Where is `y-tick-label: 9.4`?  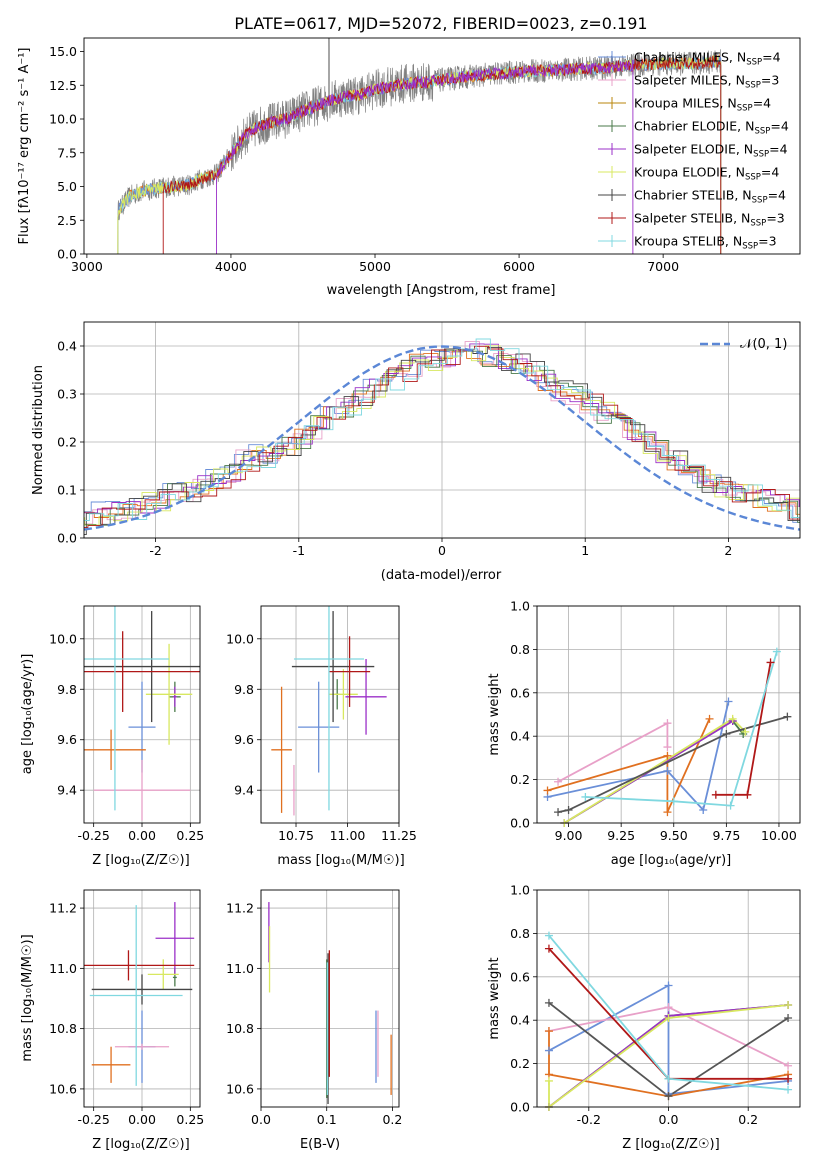 y-tick-label: 9.4 is located at coordinates (244, 790).